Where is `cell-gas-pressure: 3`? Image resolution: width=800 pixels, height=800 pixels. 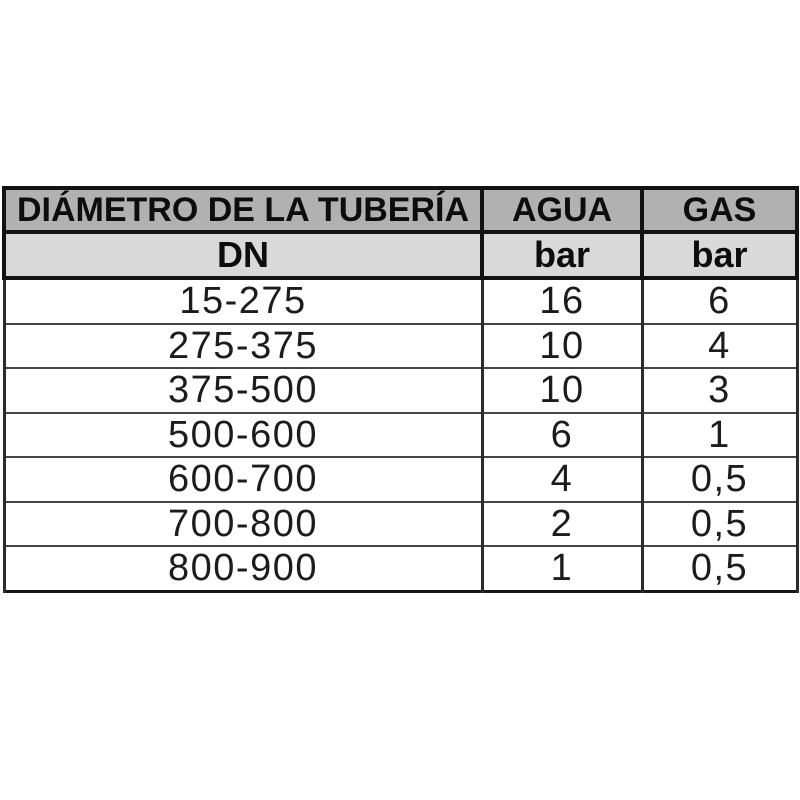 cell-gas-pressure: 3 is located at coordinates (719, 390).